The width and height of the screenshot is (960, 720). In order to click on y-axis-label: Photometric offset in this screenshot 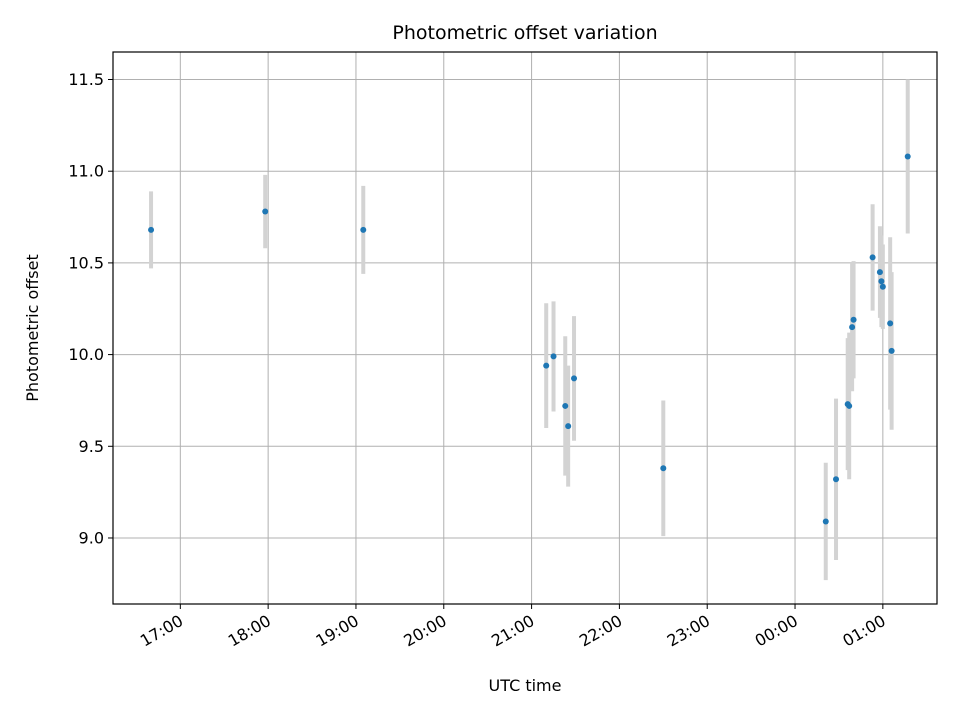, I will do `click(32, 328)`.